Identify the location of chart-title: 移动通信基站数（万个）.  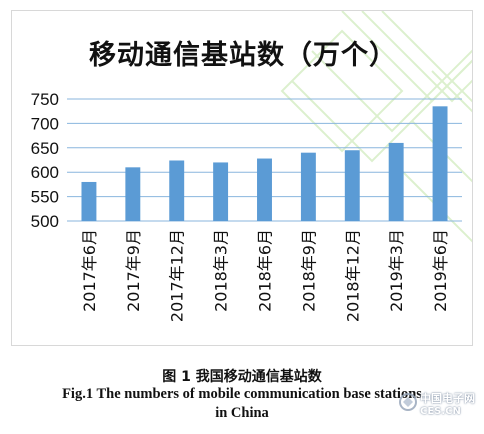
(243, 55).